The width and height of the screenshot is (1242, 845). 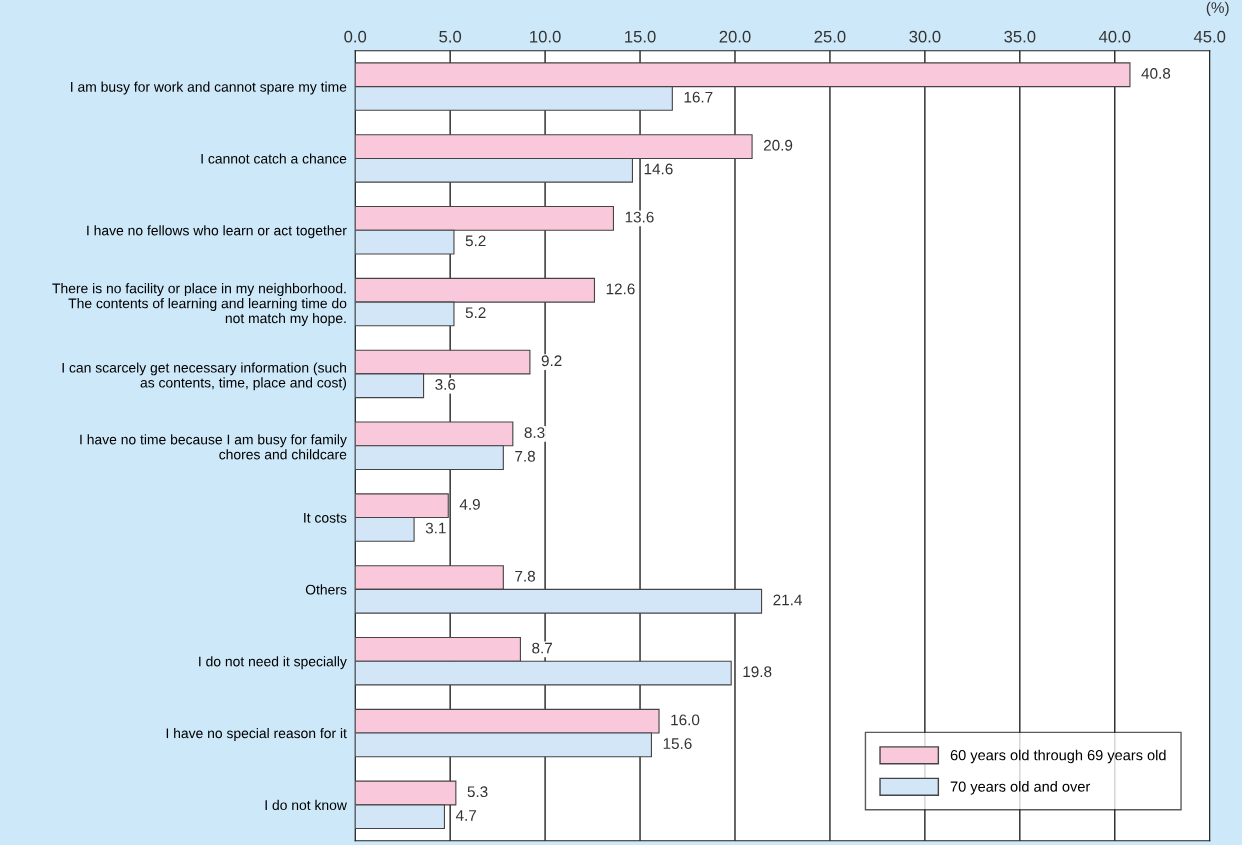 What do you see at coordinates (306, 805) in the screenshot?
I see `y-tick-label: I do not know` at bounding box center [306, 805].